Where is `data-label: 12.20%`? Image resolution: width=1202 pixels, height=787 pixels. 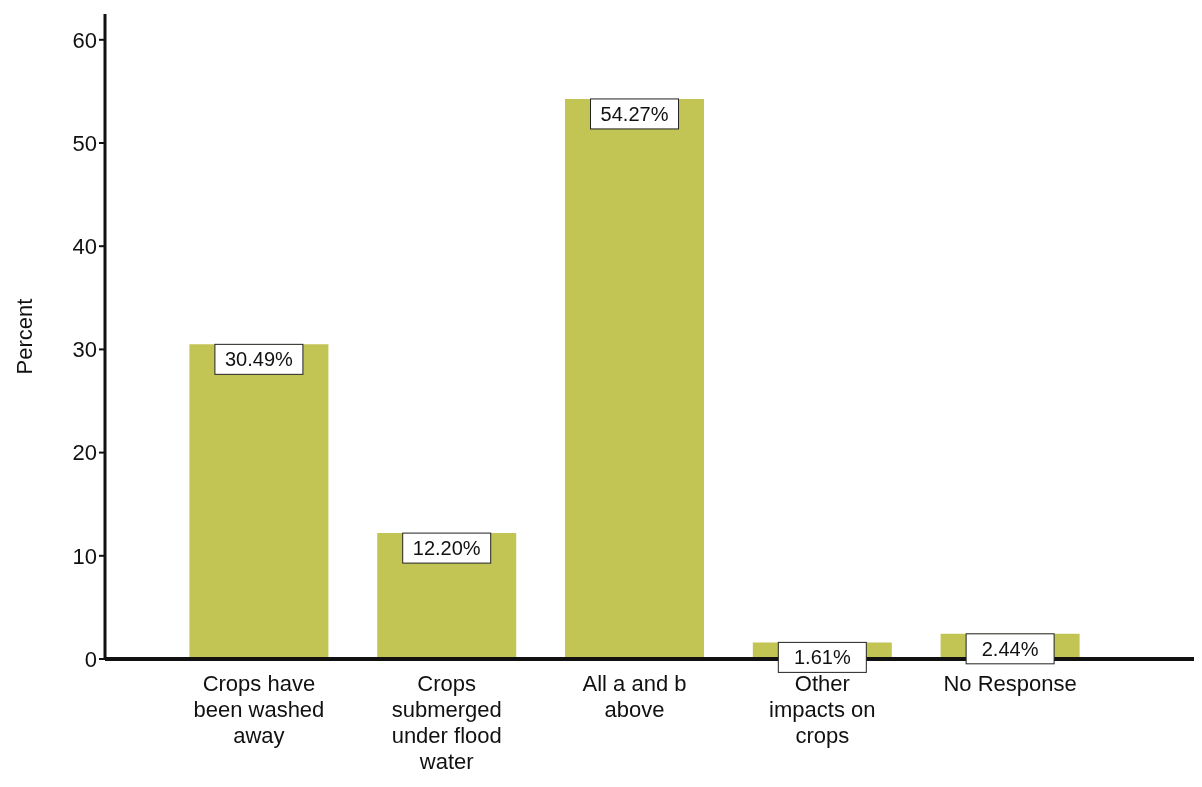
data-label: 12.20% is located at coordinates (446, 548).